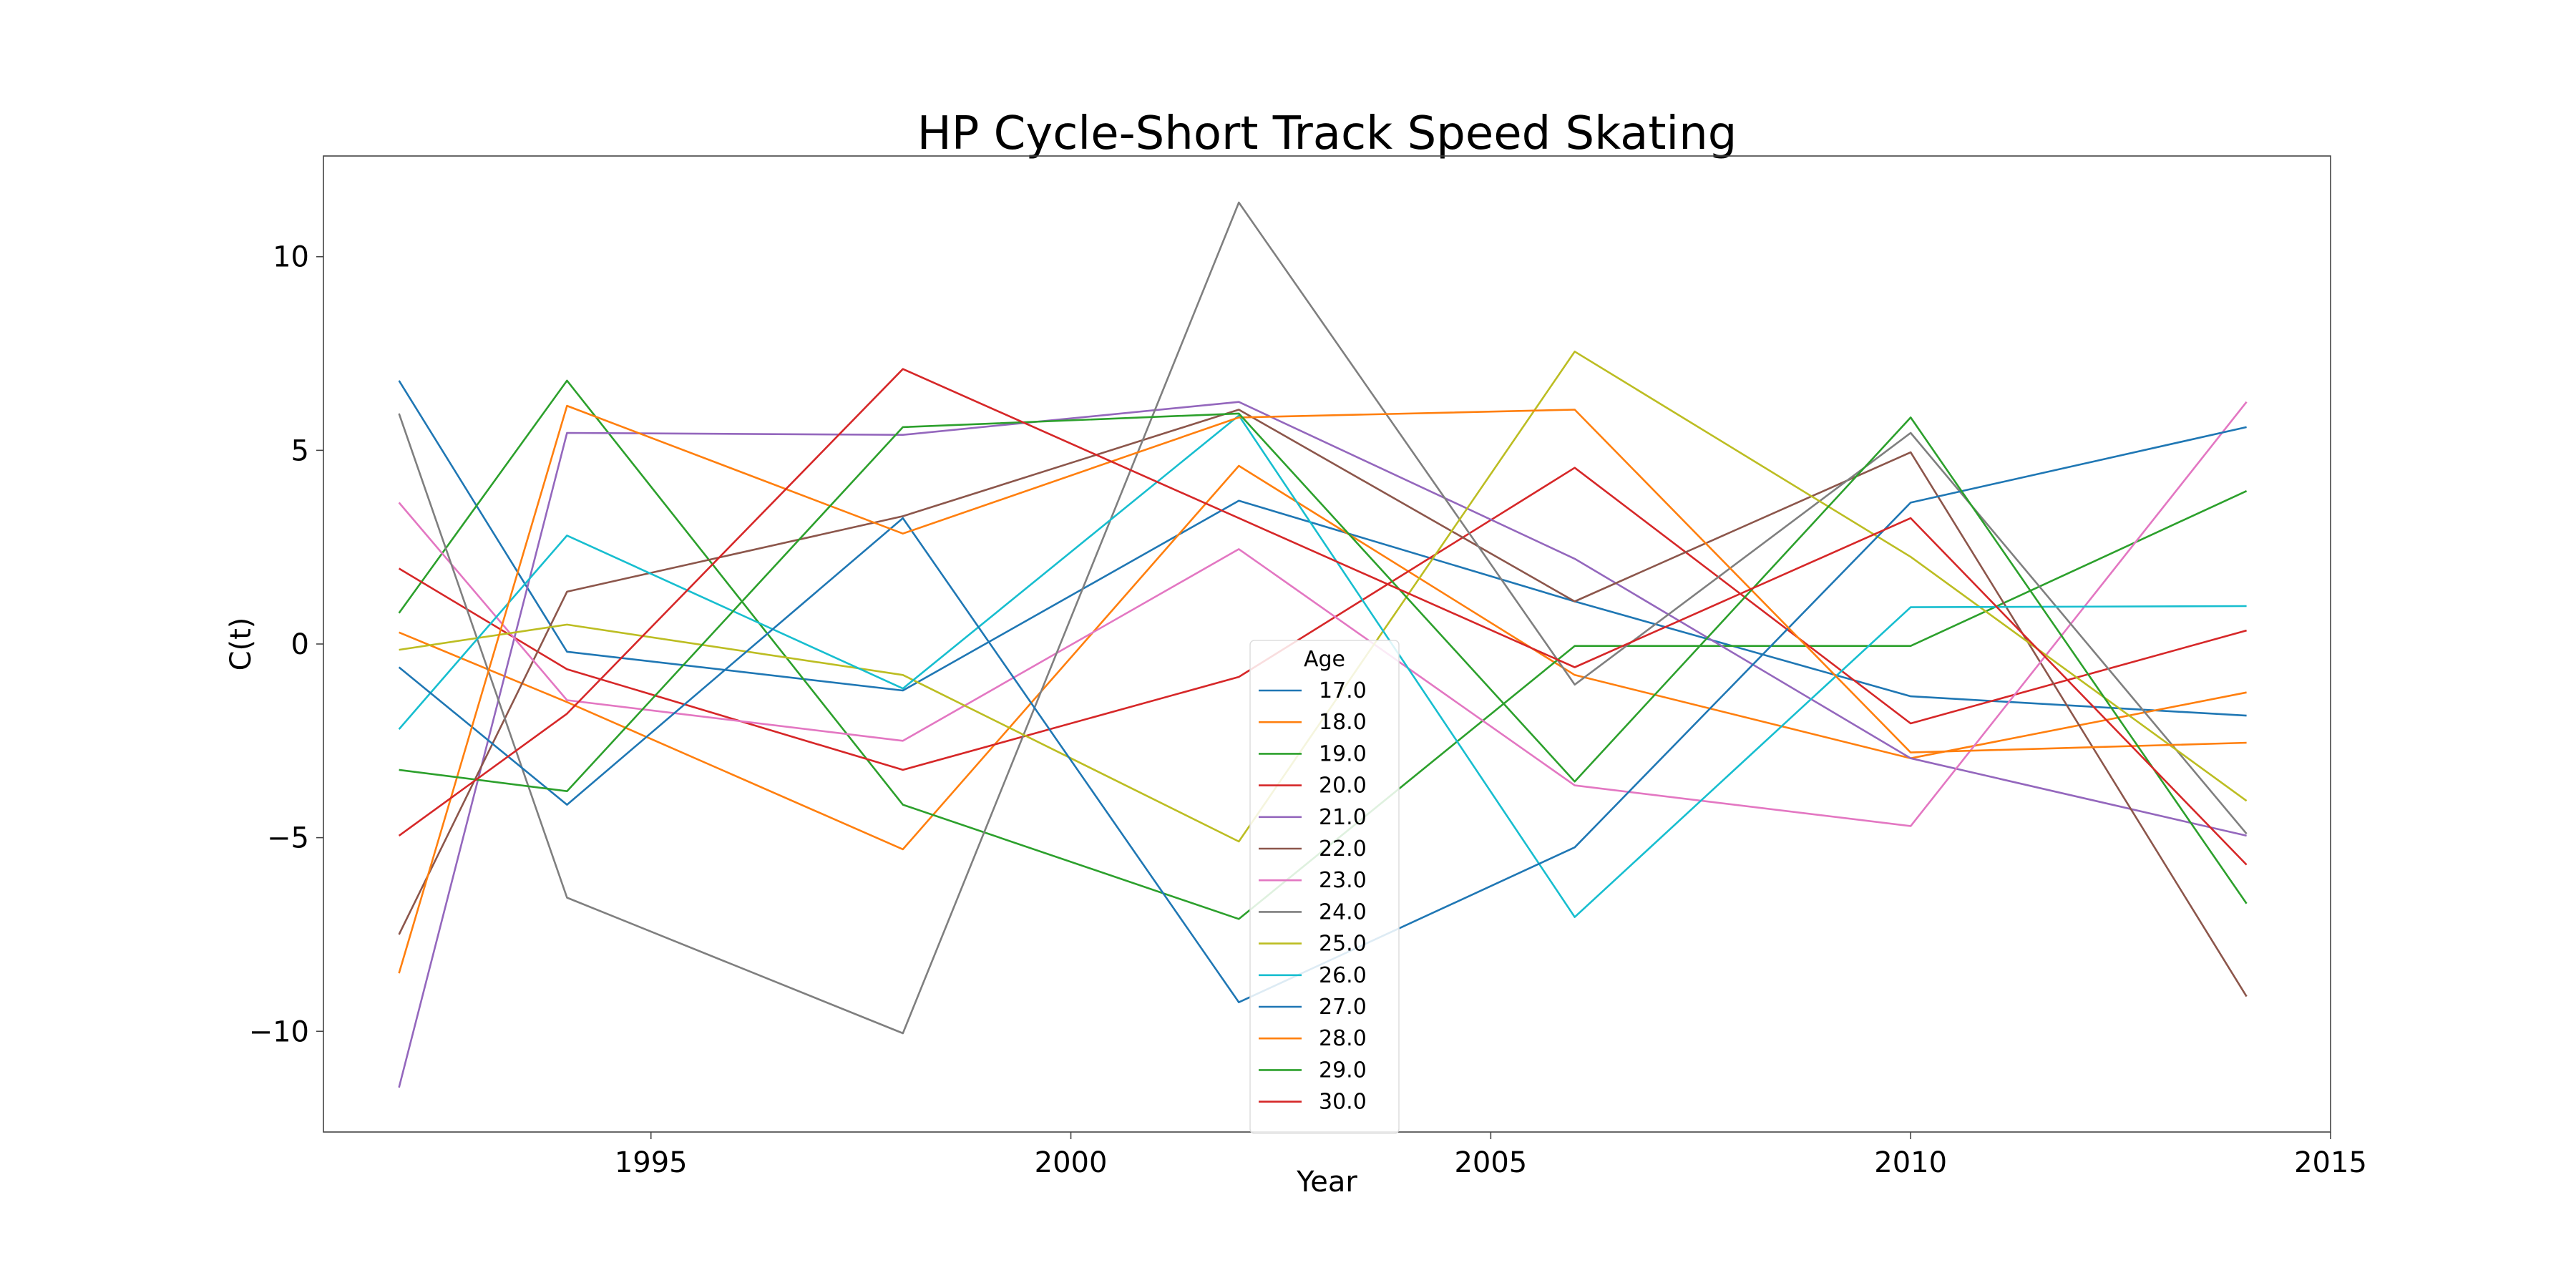  I want to click on x-tick-label: 2010, so click(1910, 1162).